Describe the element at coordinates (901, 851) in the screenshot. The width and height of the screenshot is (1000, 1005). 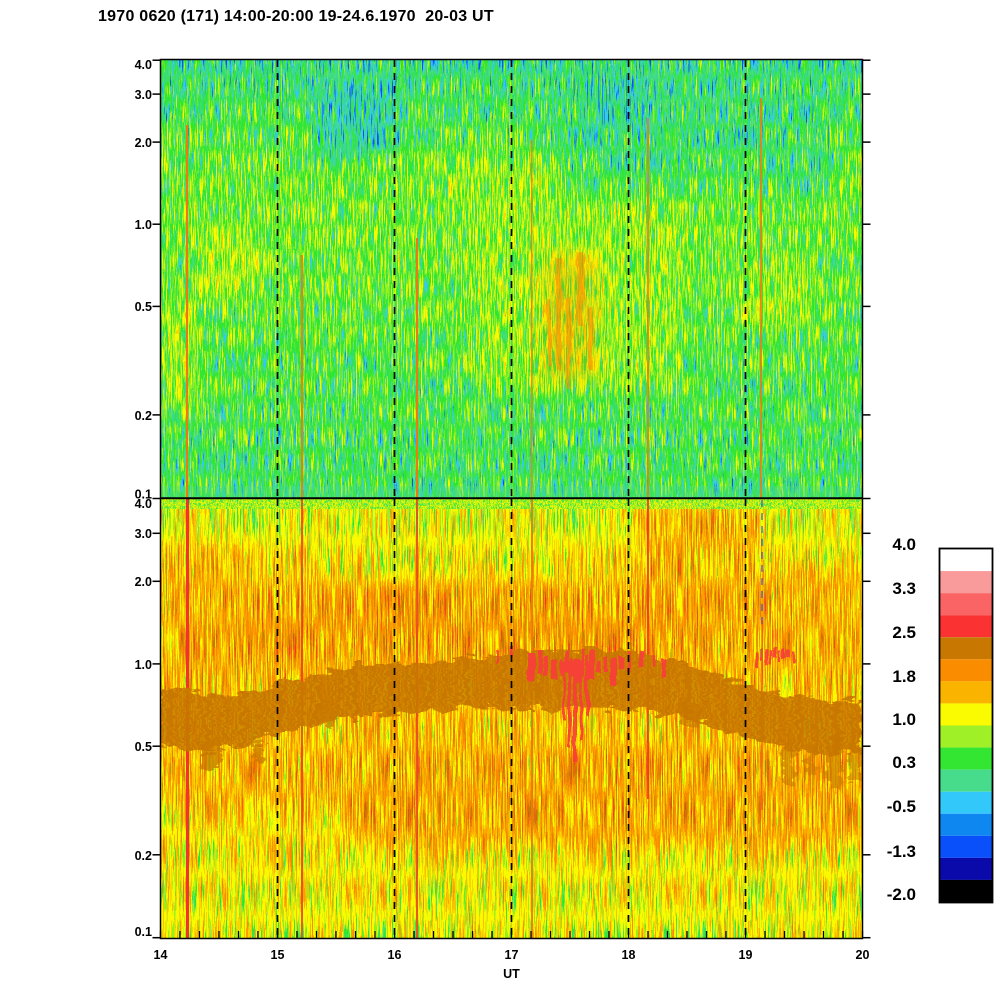
I see `svg-text: -1.3` at that location.